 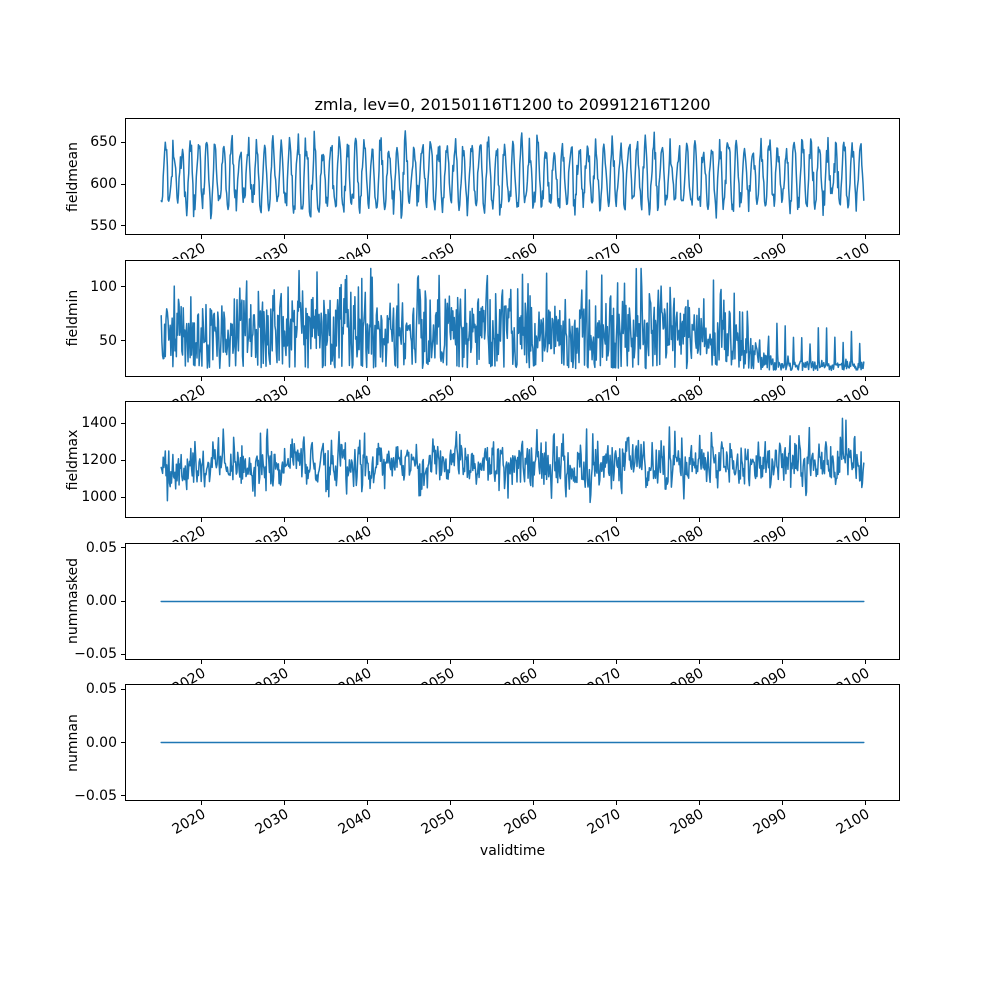 I want to click on axes-fieldmean, so click(x=512, y=176).